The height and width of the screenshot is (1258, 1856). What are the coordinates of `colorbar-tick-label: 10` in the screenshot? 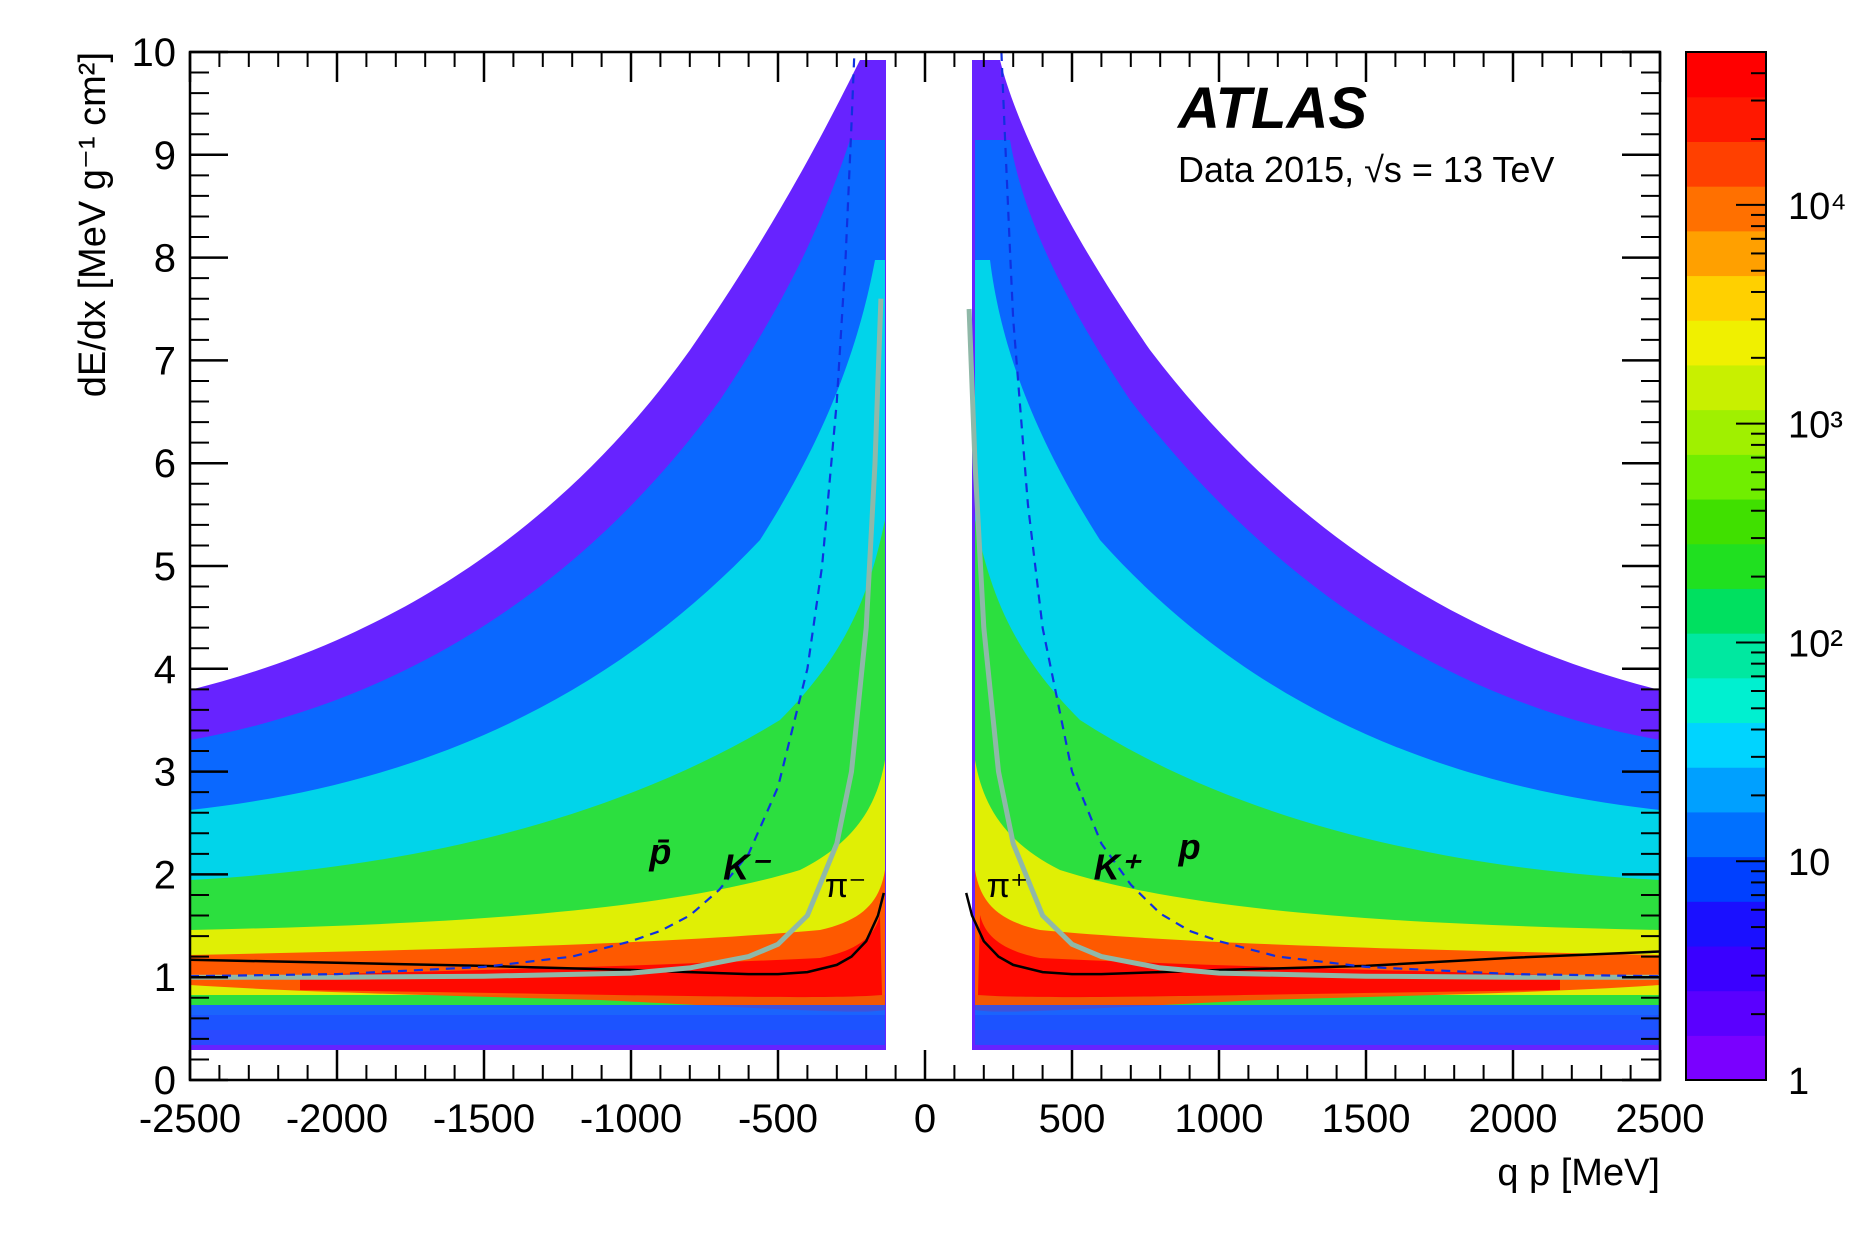 It's located at (1809, 863).